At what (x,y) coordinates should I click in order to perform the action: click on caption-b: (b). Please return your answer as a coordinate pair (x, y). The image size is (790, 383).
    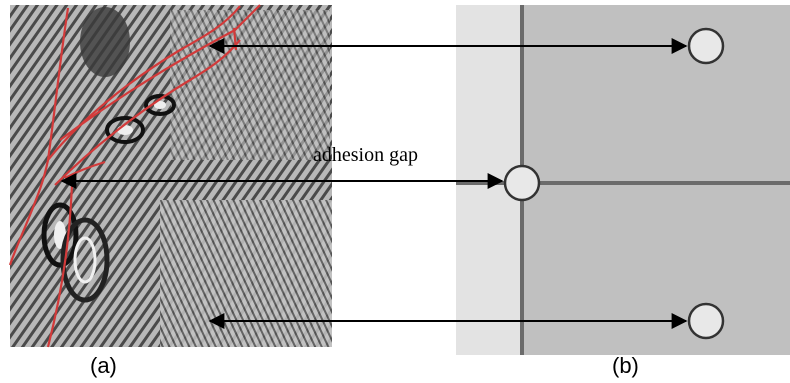
    Looking at the image, I should click on (625, 365).